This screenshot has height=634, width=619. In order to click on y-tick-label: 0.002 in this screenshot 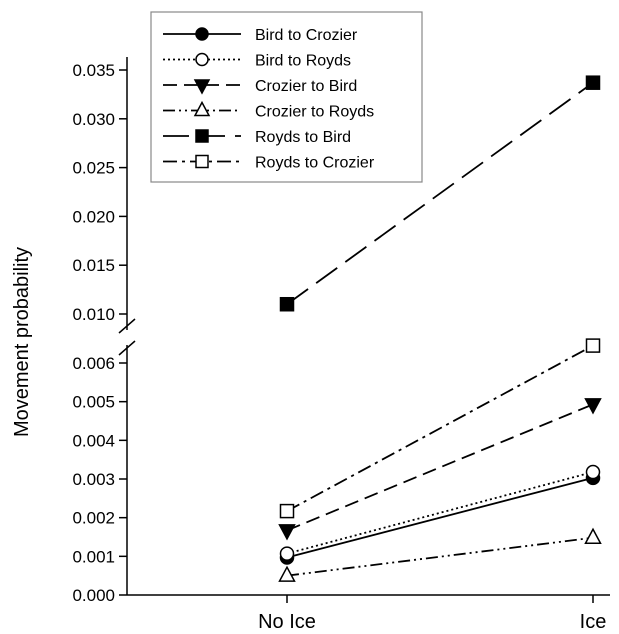, I will do `click(93, 518)`.